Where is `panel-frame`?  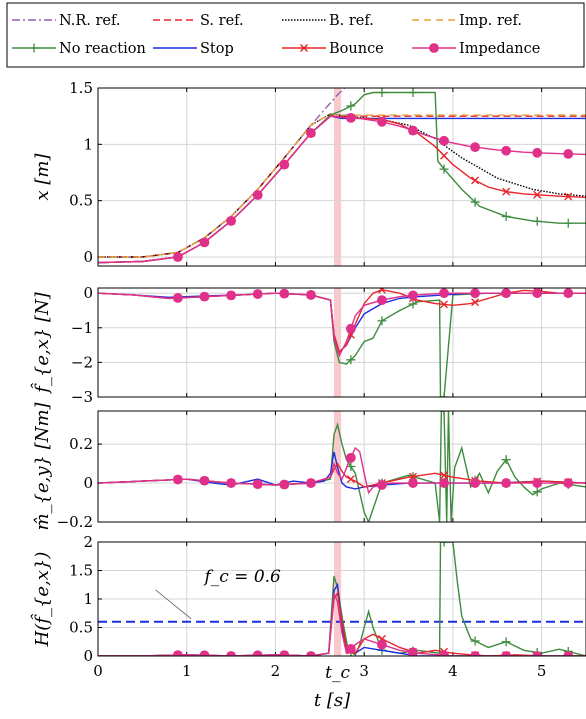
panel-frame is located at coordinates (341, 599).